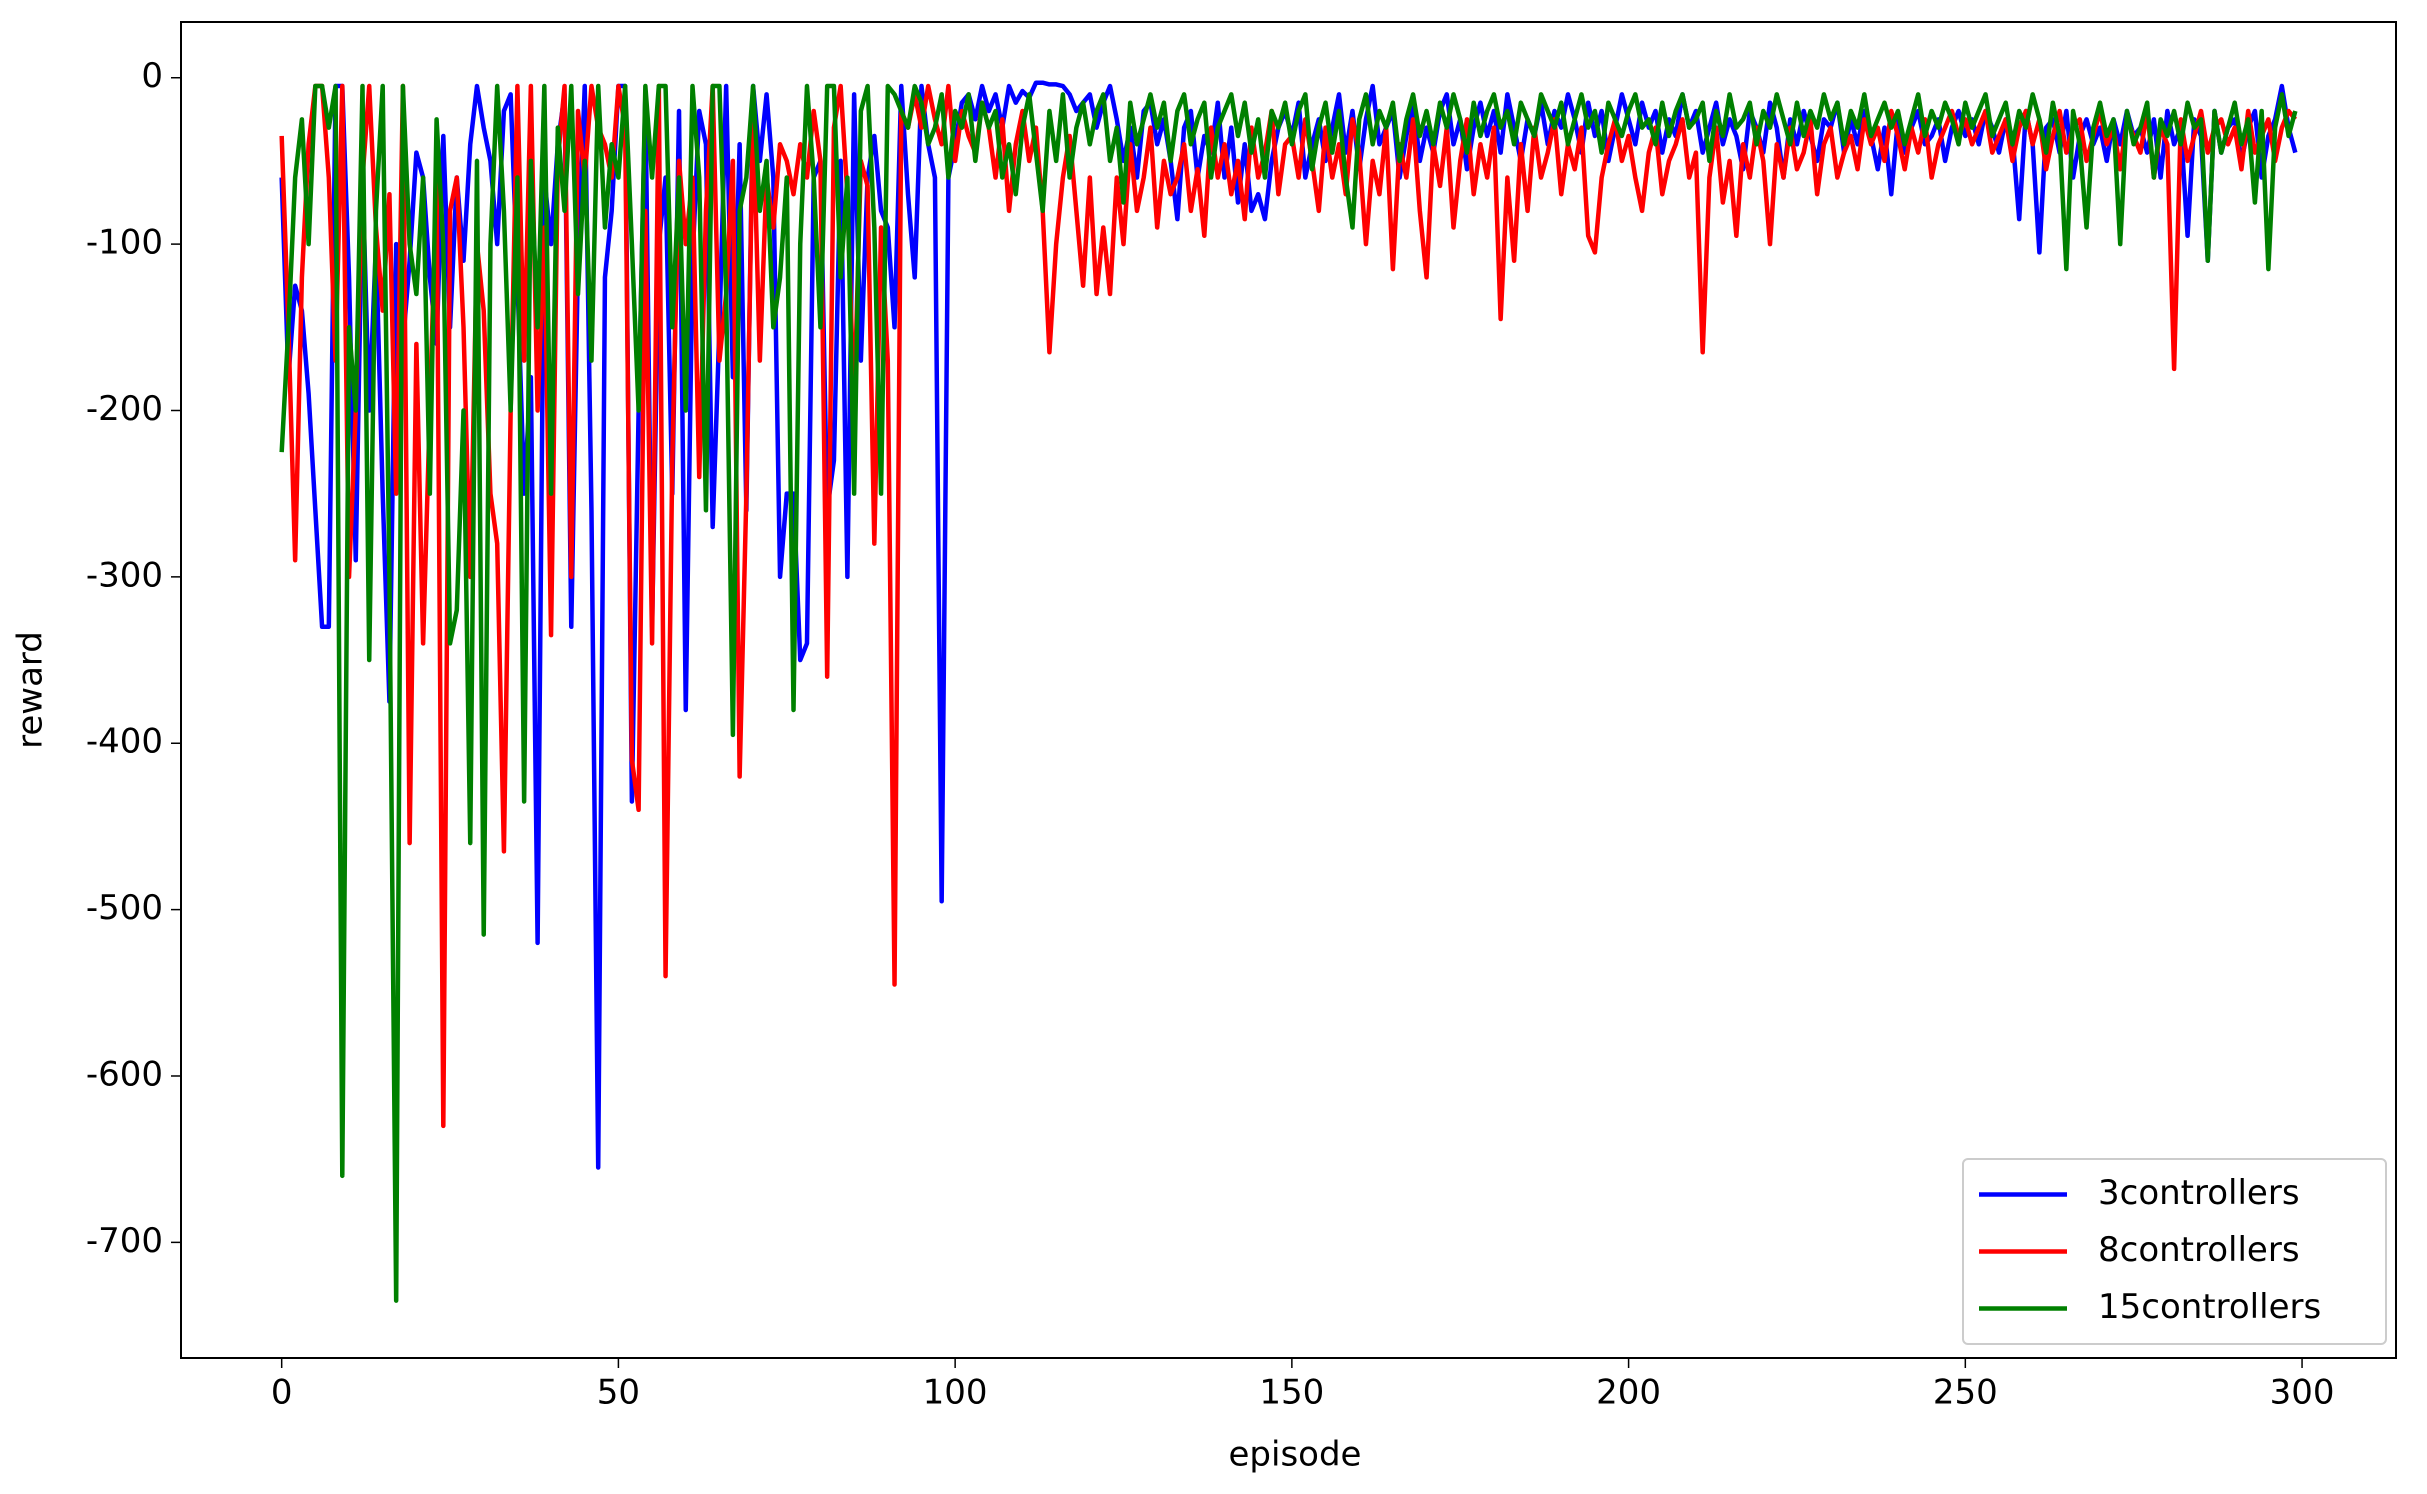  What do you see at coordinates (955, 1393) in the screenshot?
I see `x-tick-label: 100` at bounding box center [955, 1393].